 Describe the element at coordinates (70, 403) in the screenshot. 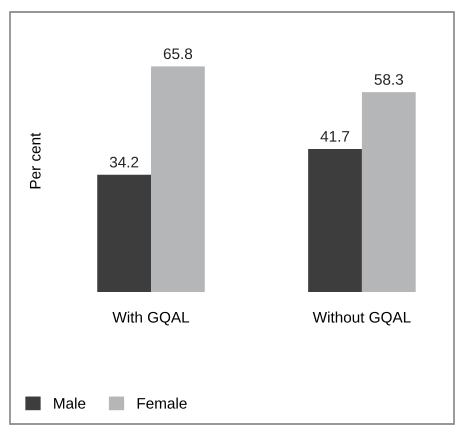

I see `legend-label: Male` at that location.